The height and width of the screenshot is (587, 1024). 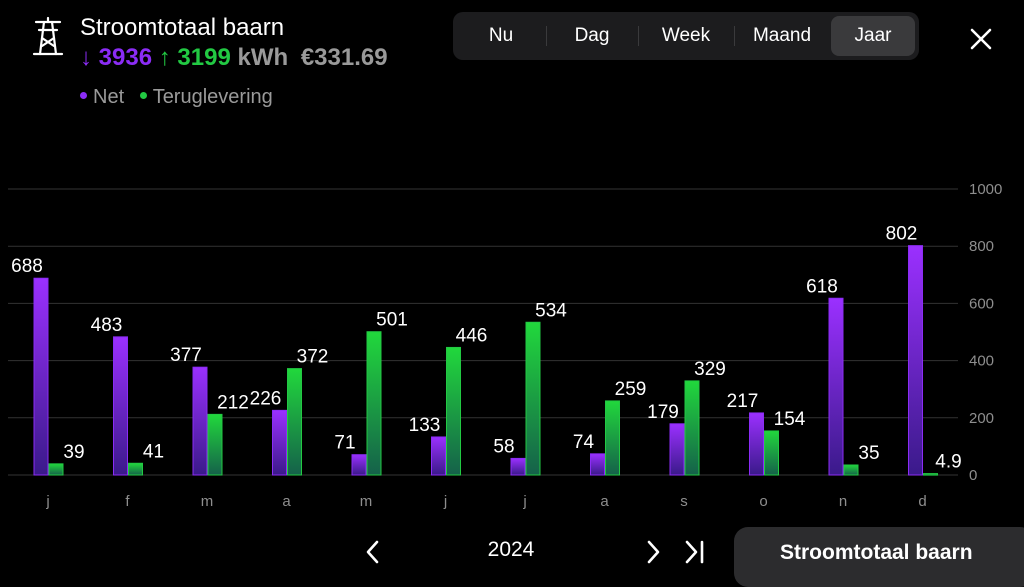 I want to click on legend-item-net: Net, so click(x=102, y=97).